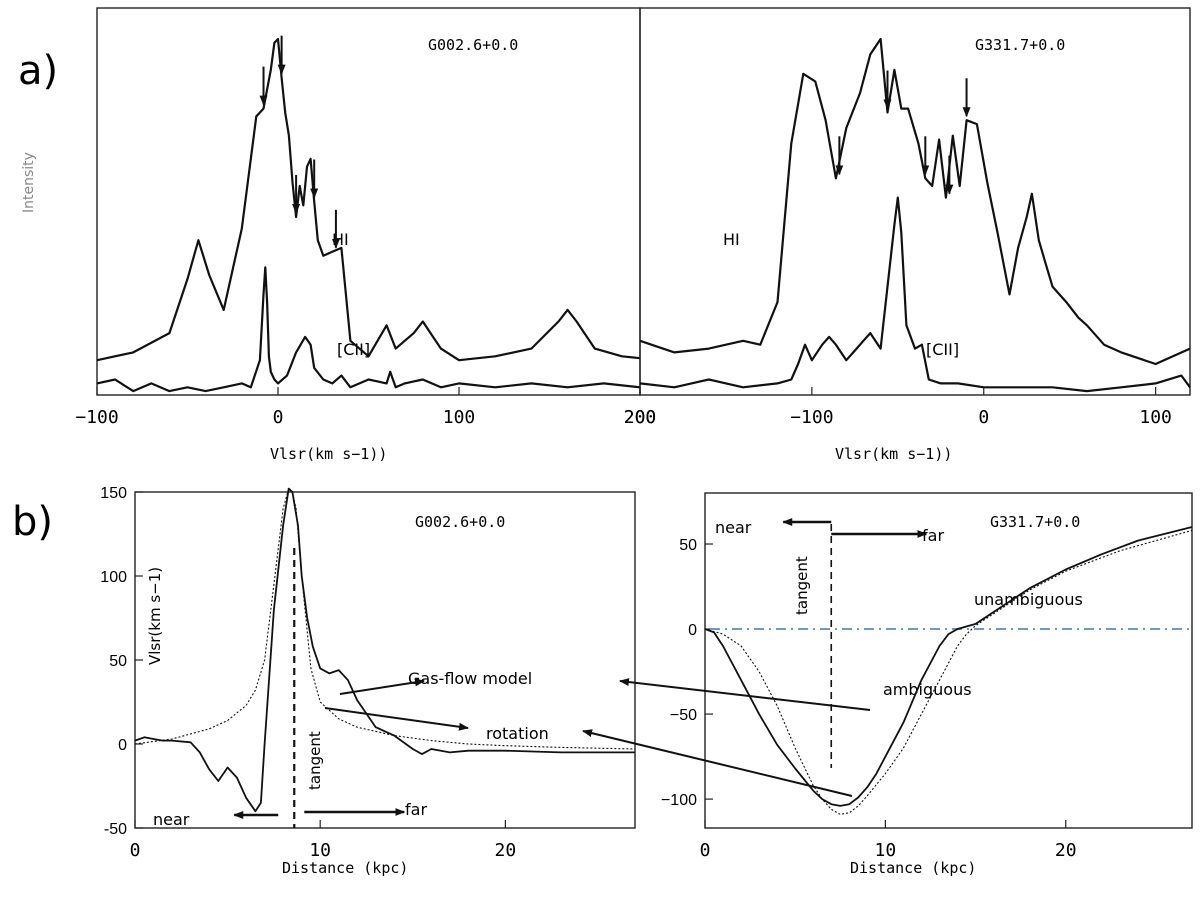  I want to click on series-gas-flow-model-b-right, so click(948, 666).